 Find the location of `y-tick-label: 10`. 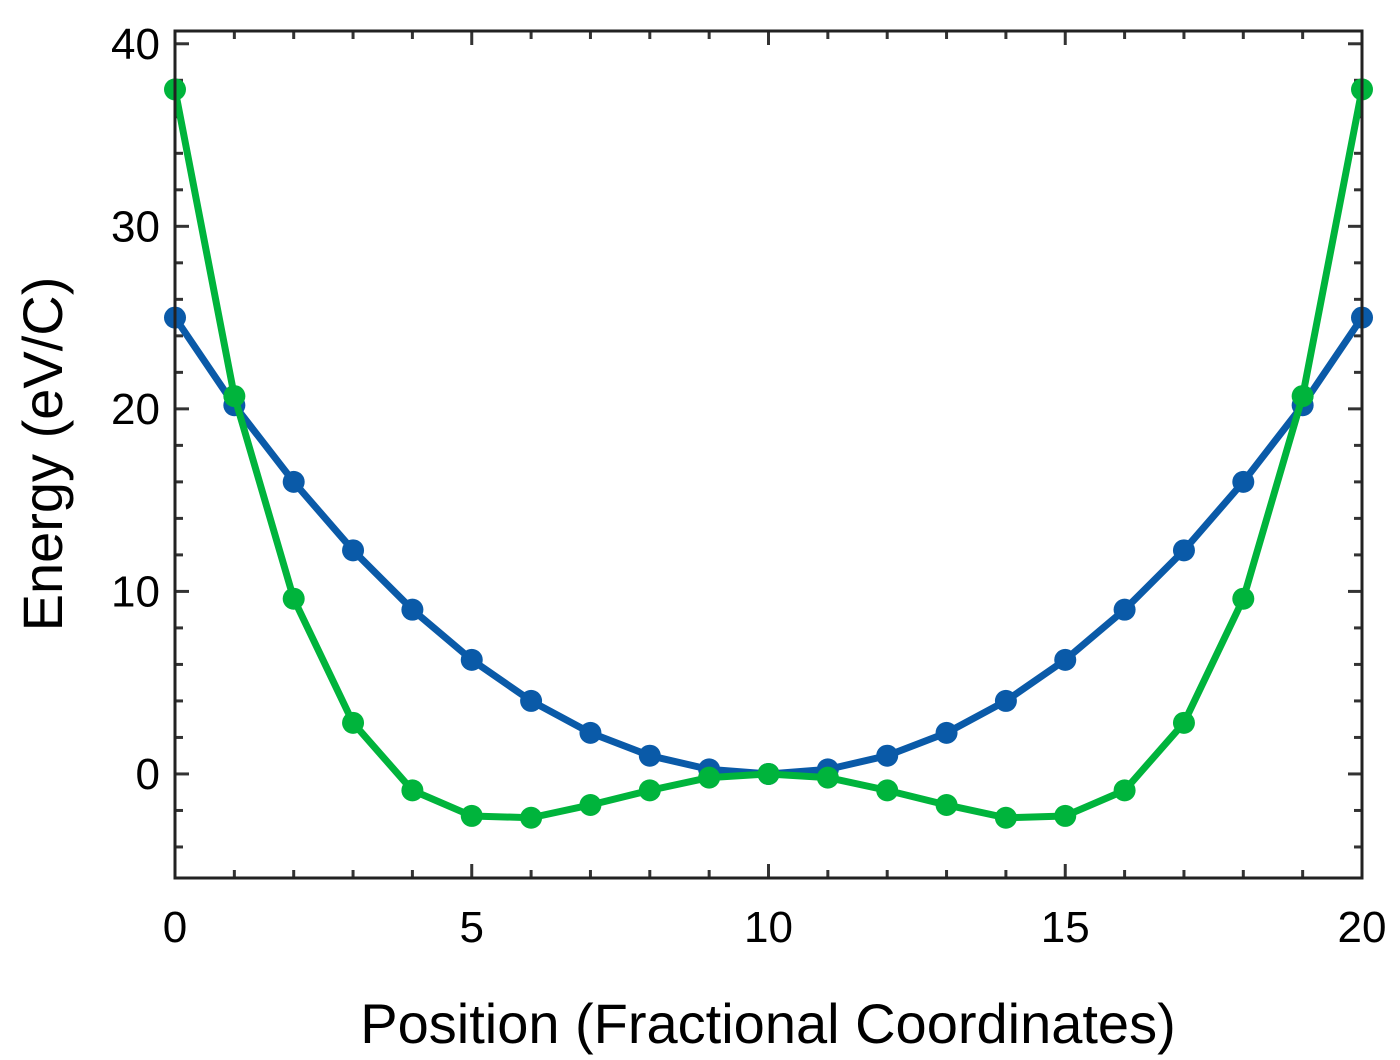

y-tick-label: 10 is located at coordinates (135, 591).